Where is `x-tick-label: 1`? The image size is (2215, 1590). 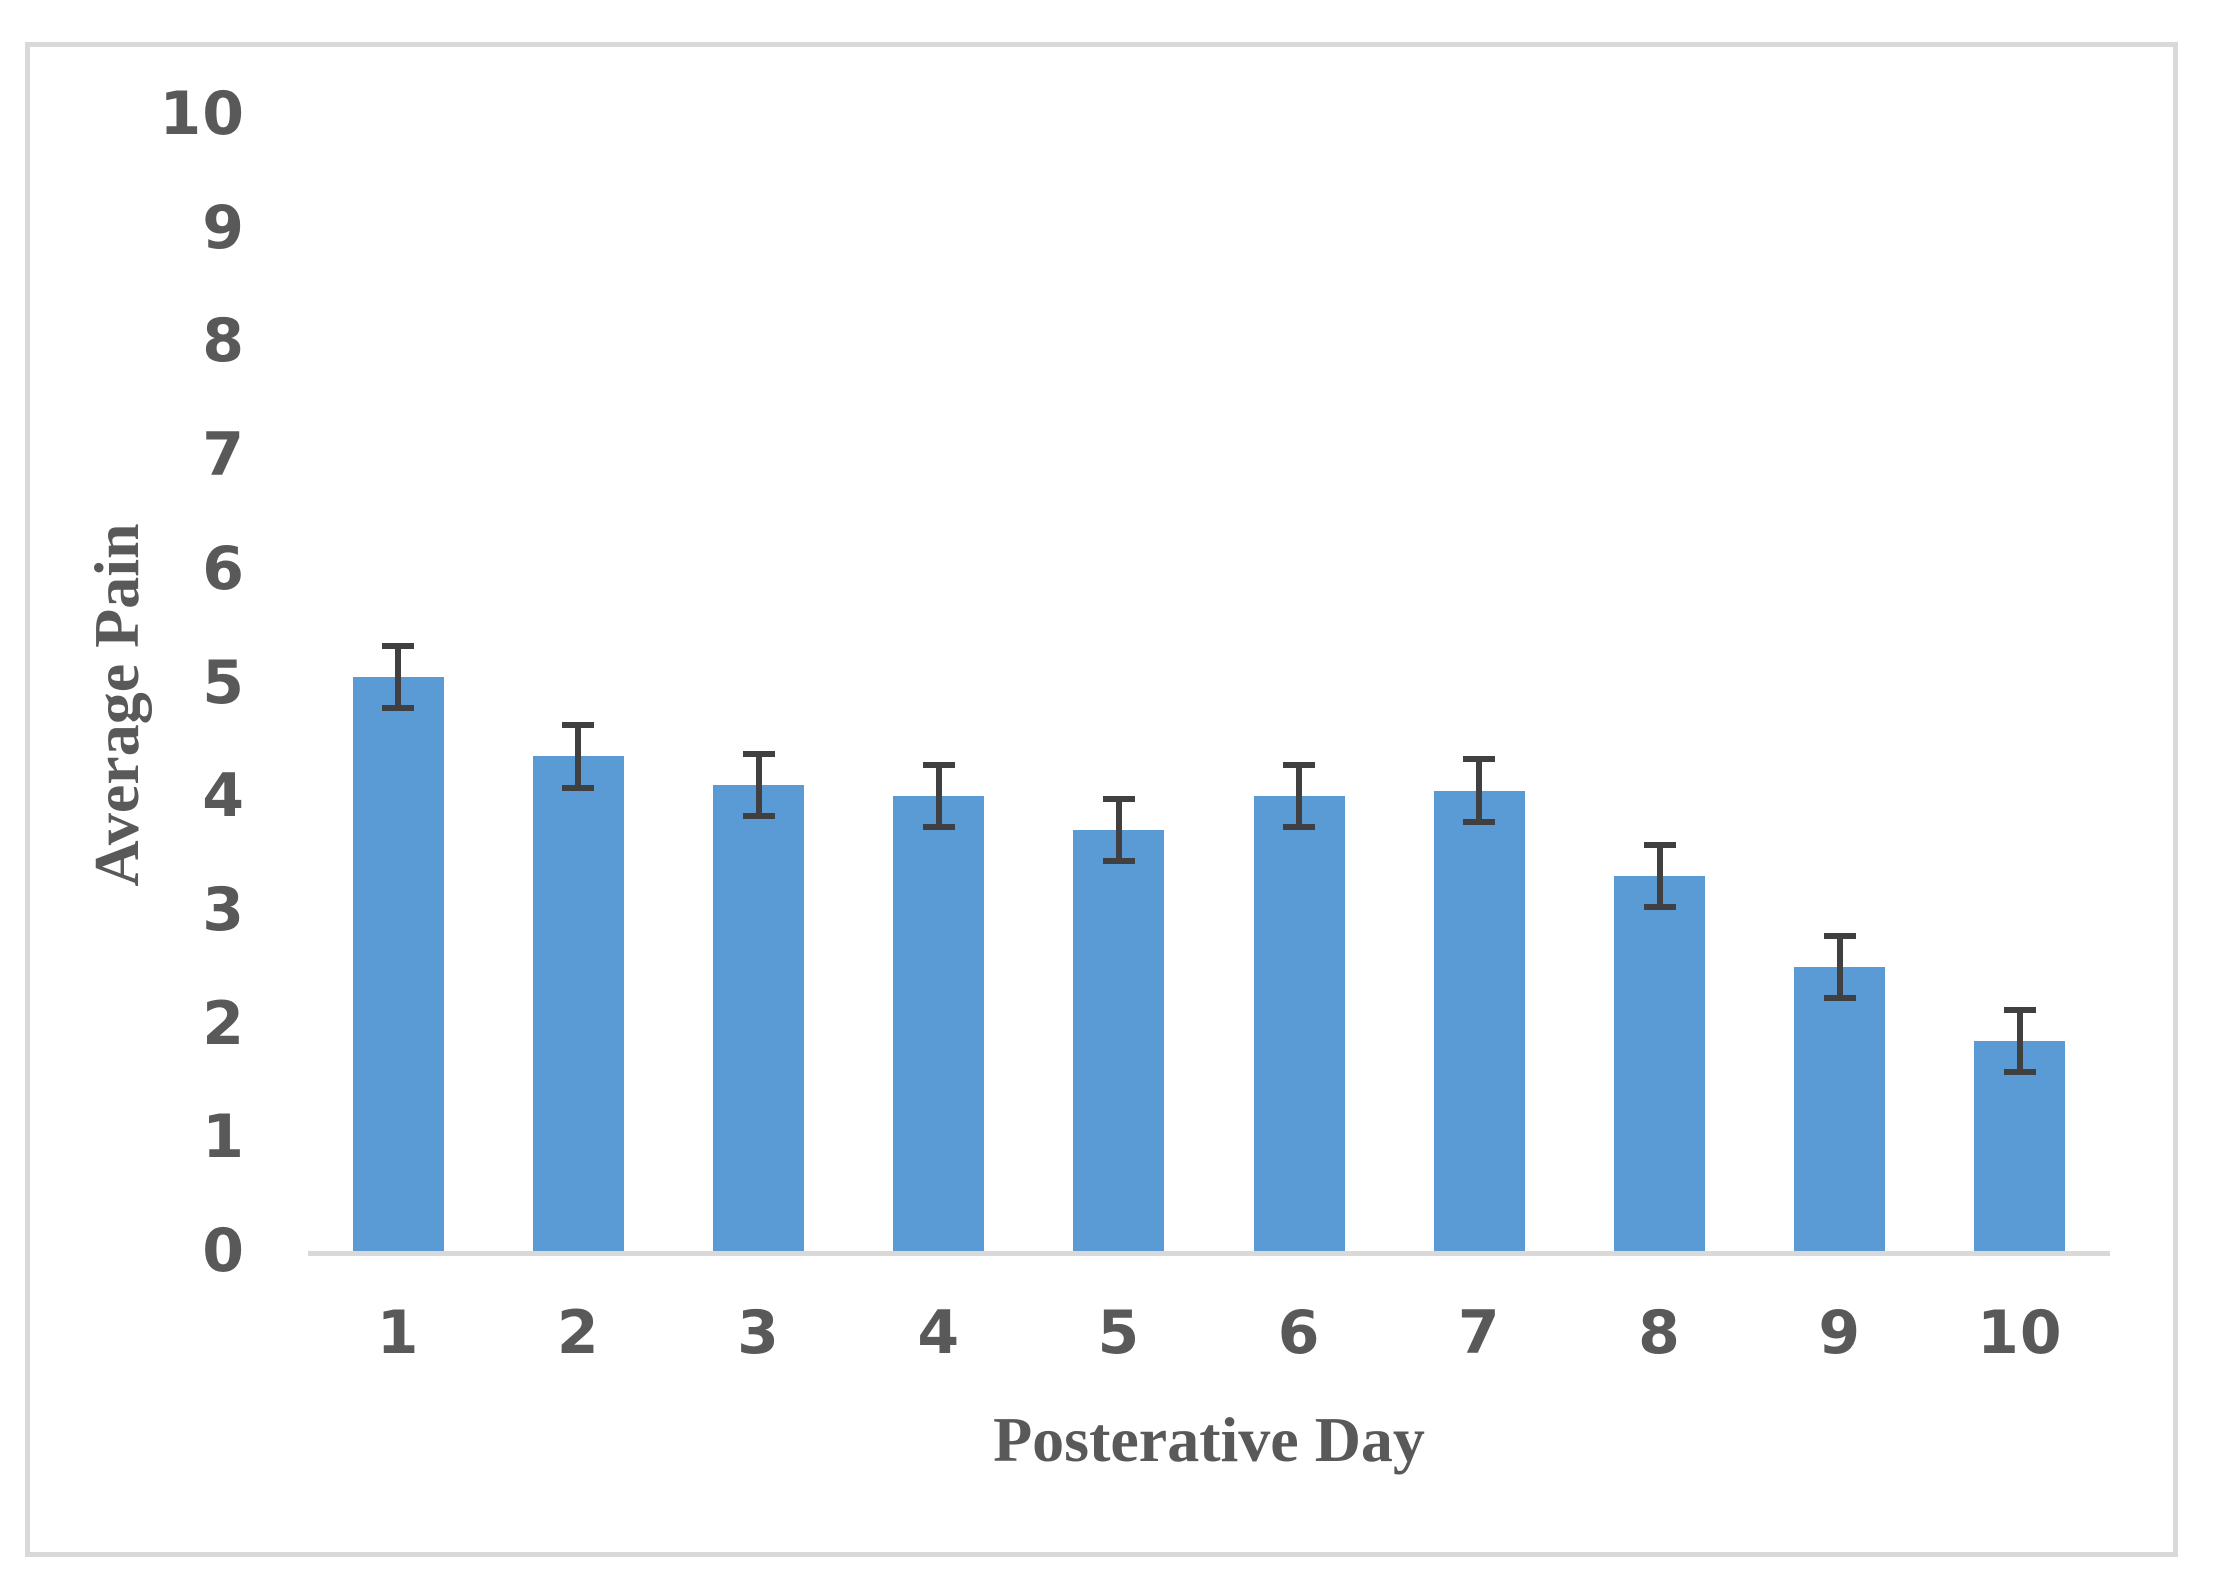 x-tick-label: 1 is located at coordinates (398, 1333).